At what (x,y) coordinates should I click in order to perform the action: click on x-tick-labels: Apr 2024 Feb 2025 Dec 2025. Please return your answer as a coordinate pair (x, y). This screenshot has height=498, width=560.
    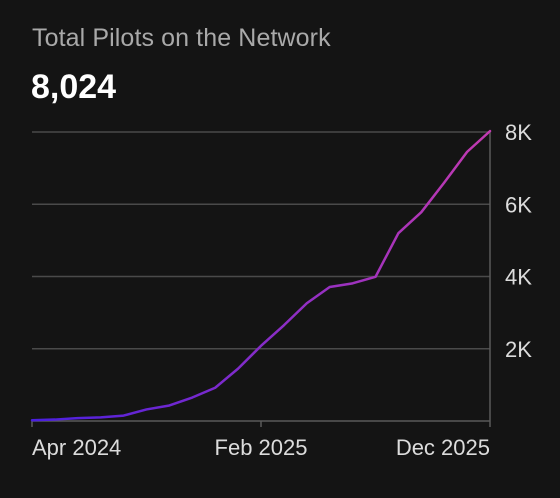
    Looking at the image, I should click on (261, 447).